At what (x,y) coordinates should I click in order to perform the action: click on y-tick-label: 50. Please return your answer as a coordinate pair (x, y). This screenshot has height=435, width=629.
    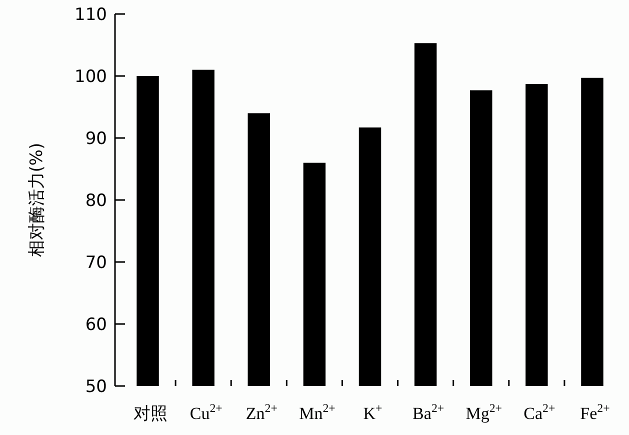
    Looking at the image, I should click on (96, 386).